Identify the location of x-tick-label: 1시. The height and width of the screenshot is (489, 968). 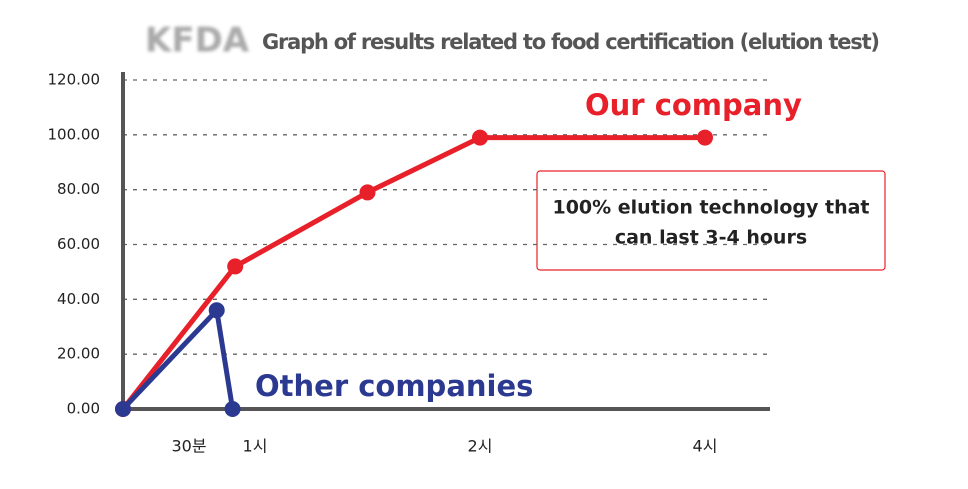
(255, 446).